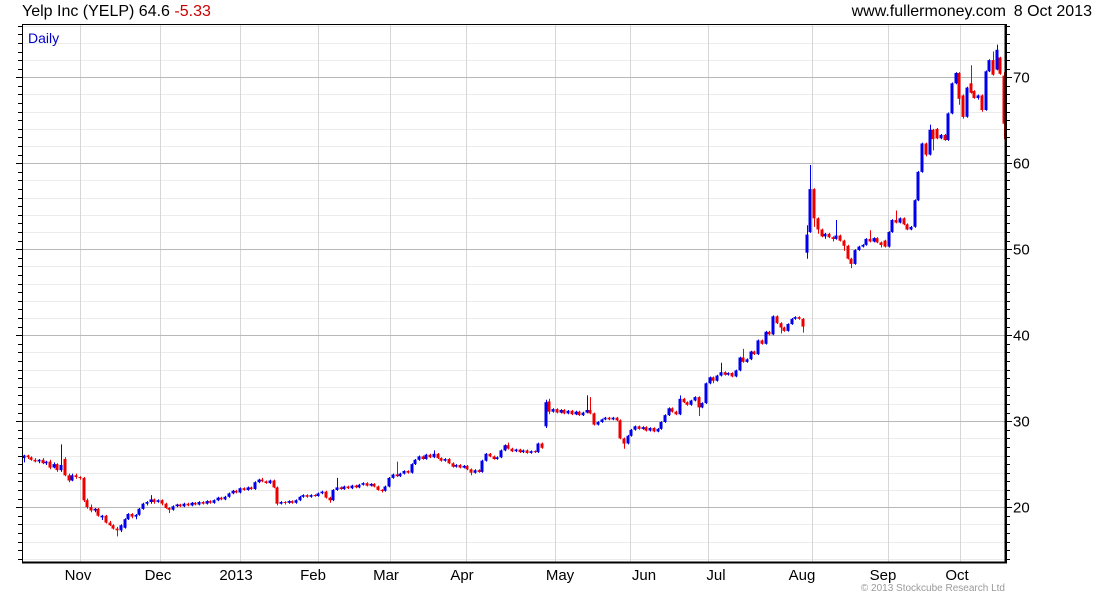 Image resolution: width=1100 pixels, height=600 pixels. I want to click on y-axis-tick-label: 40, so click(1021, 336).